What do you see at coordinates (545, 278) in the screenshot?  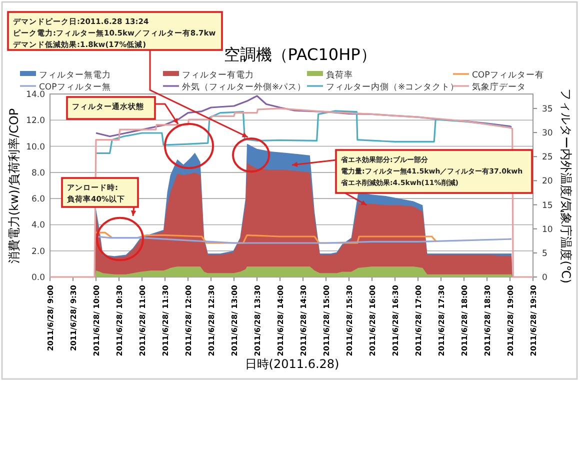 I see `y2-tick-label: 0` at bounding box center [545, 278].